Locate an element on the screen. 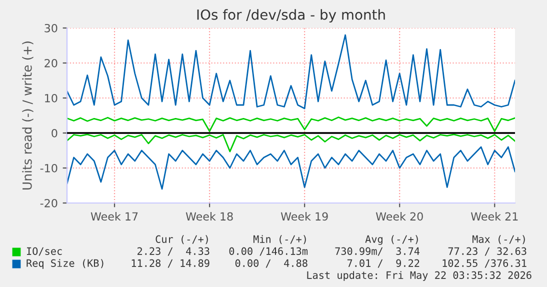  text: Max (-/+) is located at coordinates (498, 239).